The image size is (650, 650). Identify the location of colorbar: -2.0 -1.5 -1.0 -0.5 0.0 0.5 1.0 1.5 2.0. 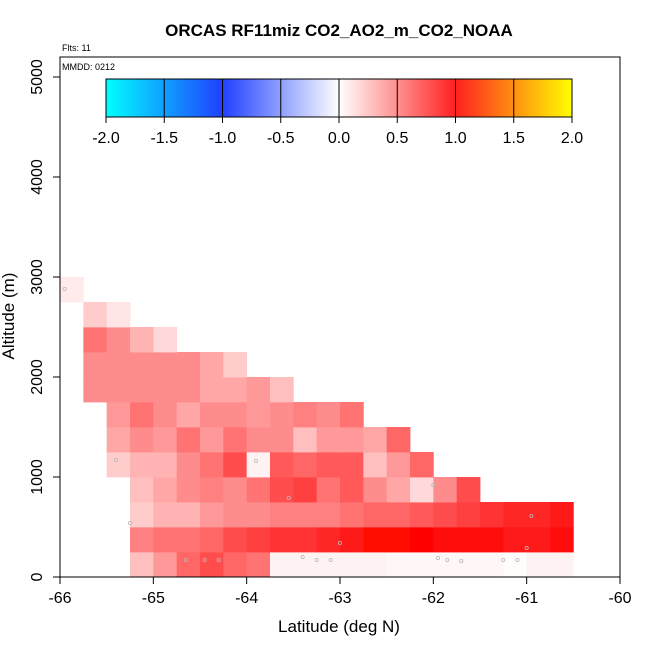
(337, 112).